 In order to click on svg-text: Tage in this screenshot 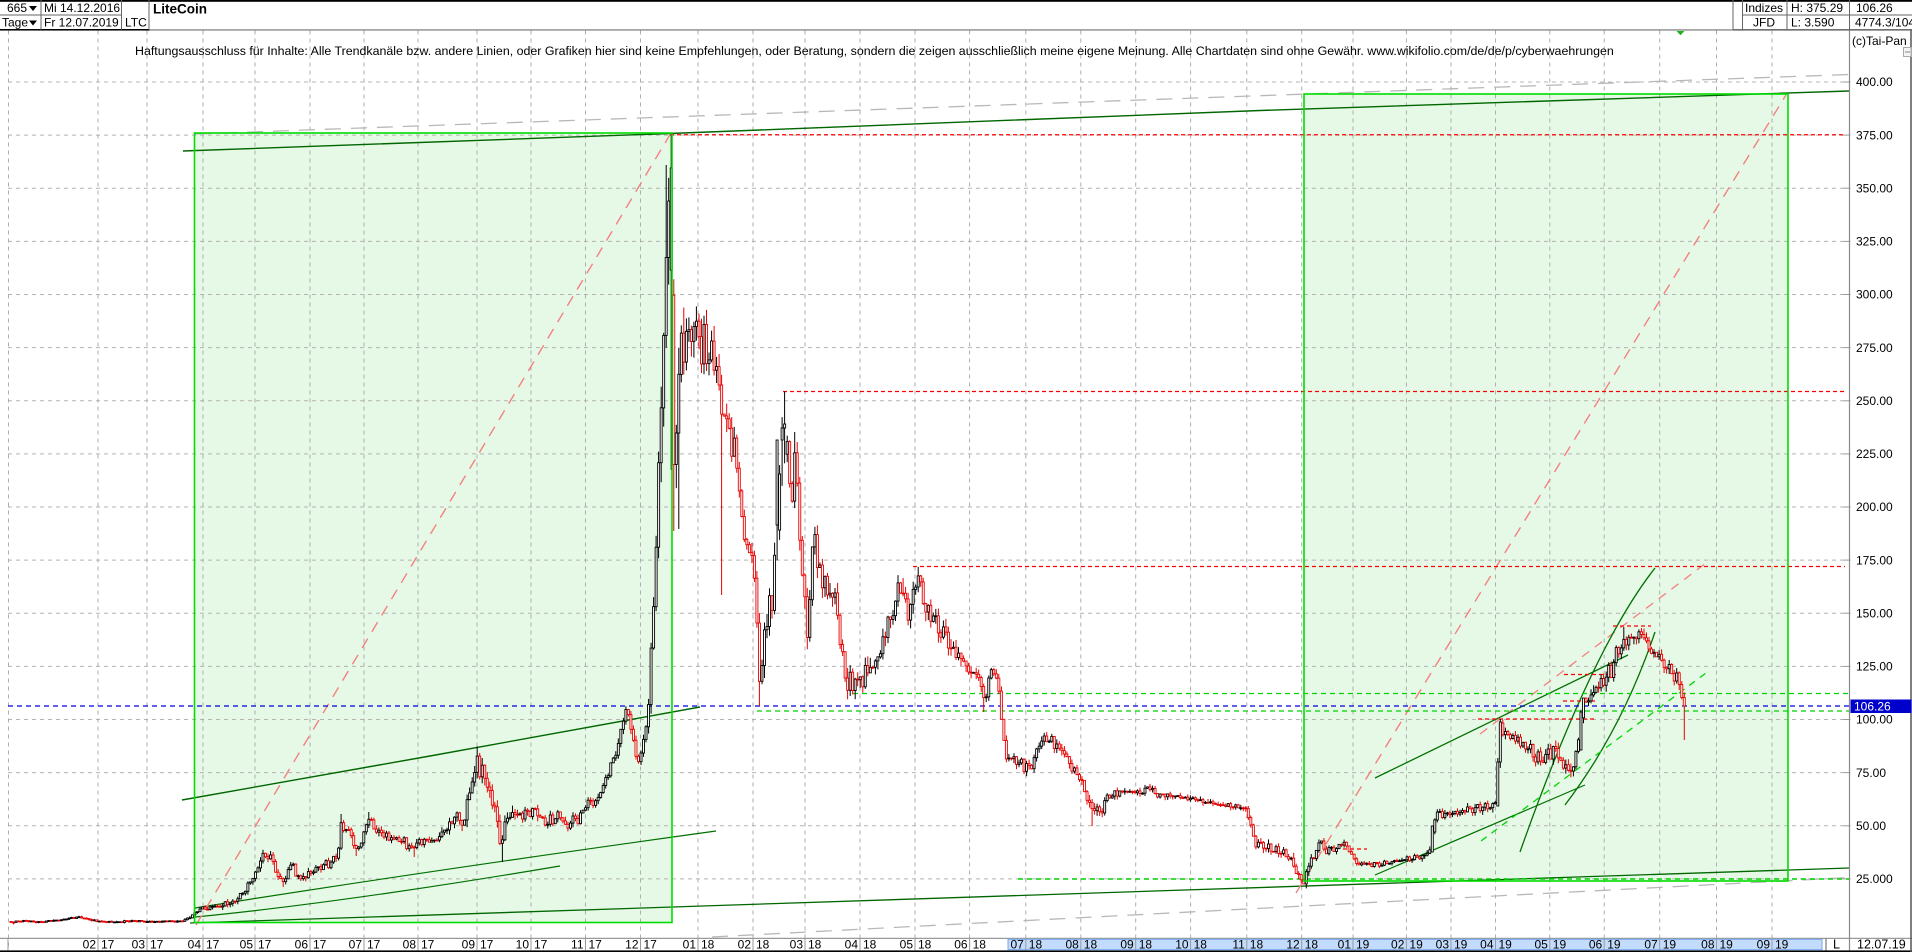, I will do `click(15, 23)`.